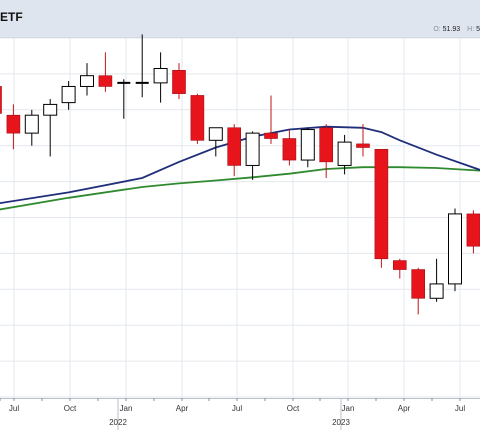 Image resolution: width=480 pixels, height=430 pixels. Describe the element at coordinates (478, 29) in the screenshot. I see `high-value: 5` at that location.